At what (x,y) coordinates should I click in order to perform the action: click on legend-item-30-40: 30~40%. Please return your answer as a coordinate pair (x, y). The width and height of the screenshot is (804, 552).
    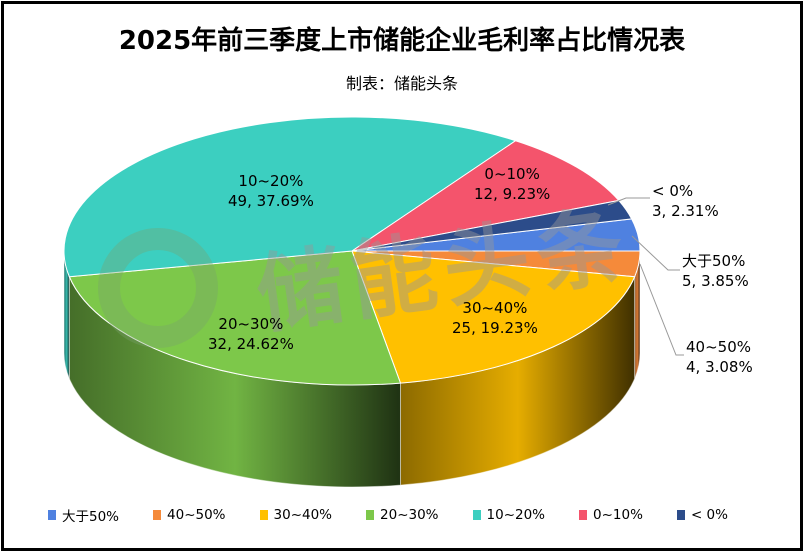
    Looking at the image, I should click on (296, 515).